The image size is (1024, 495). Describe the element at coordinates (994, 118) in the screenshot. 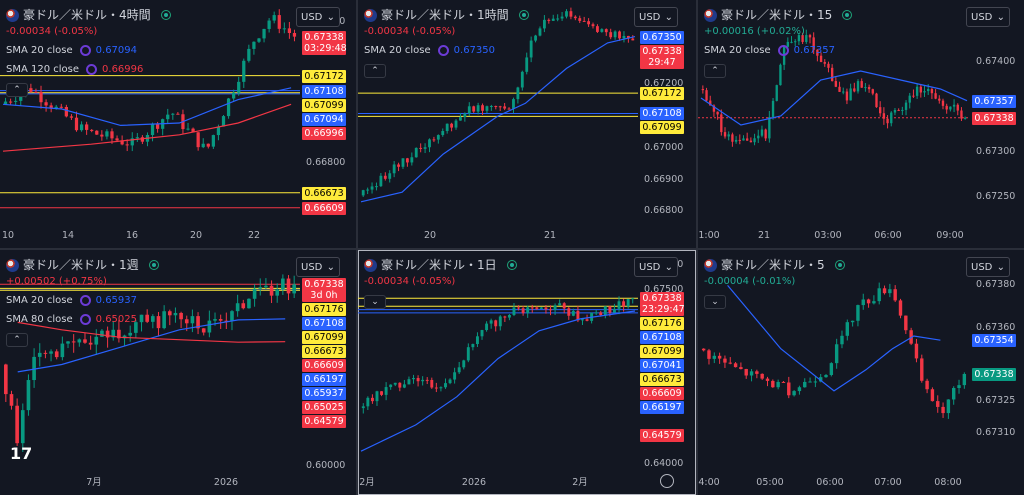

I see `price-label-tag: 0.67338` at that location.